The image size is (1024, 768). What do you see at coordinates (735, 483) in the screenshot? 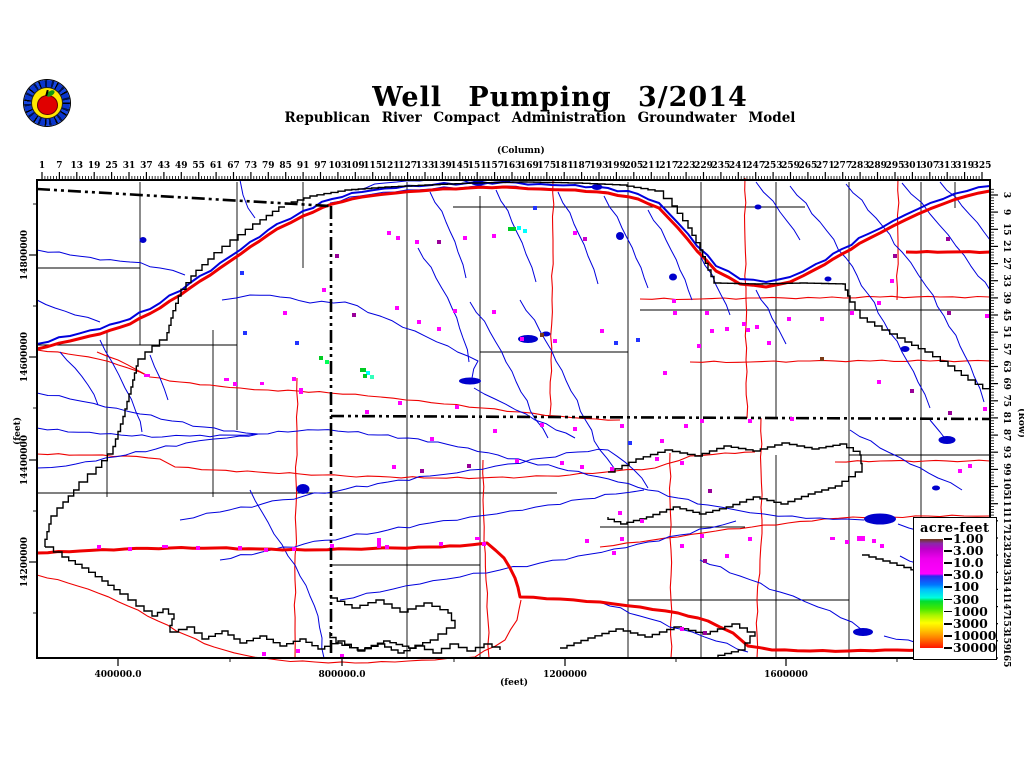
I see `model-boundary-line` at bounding box center [735, 483].